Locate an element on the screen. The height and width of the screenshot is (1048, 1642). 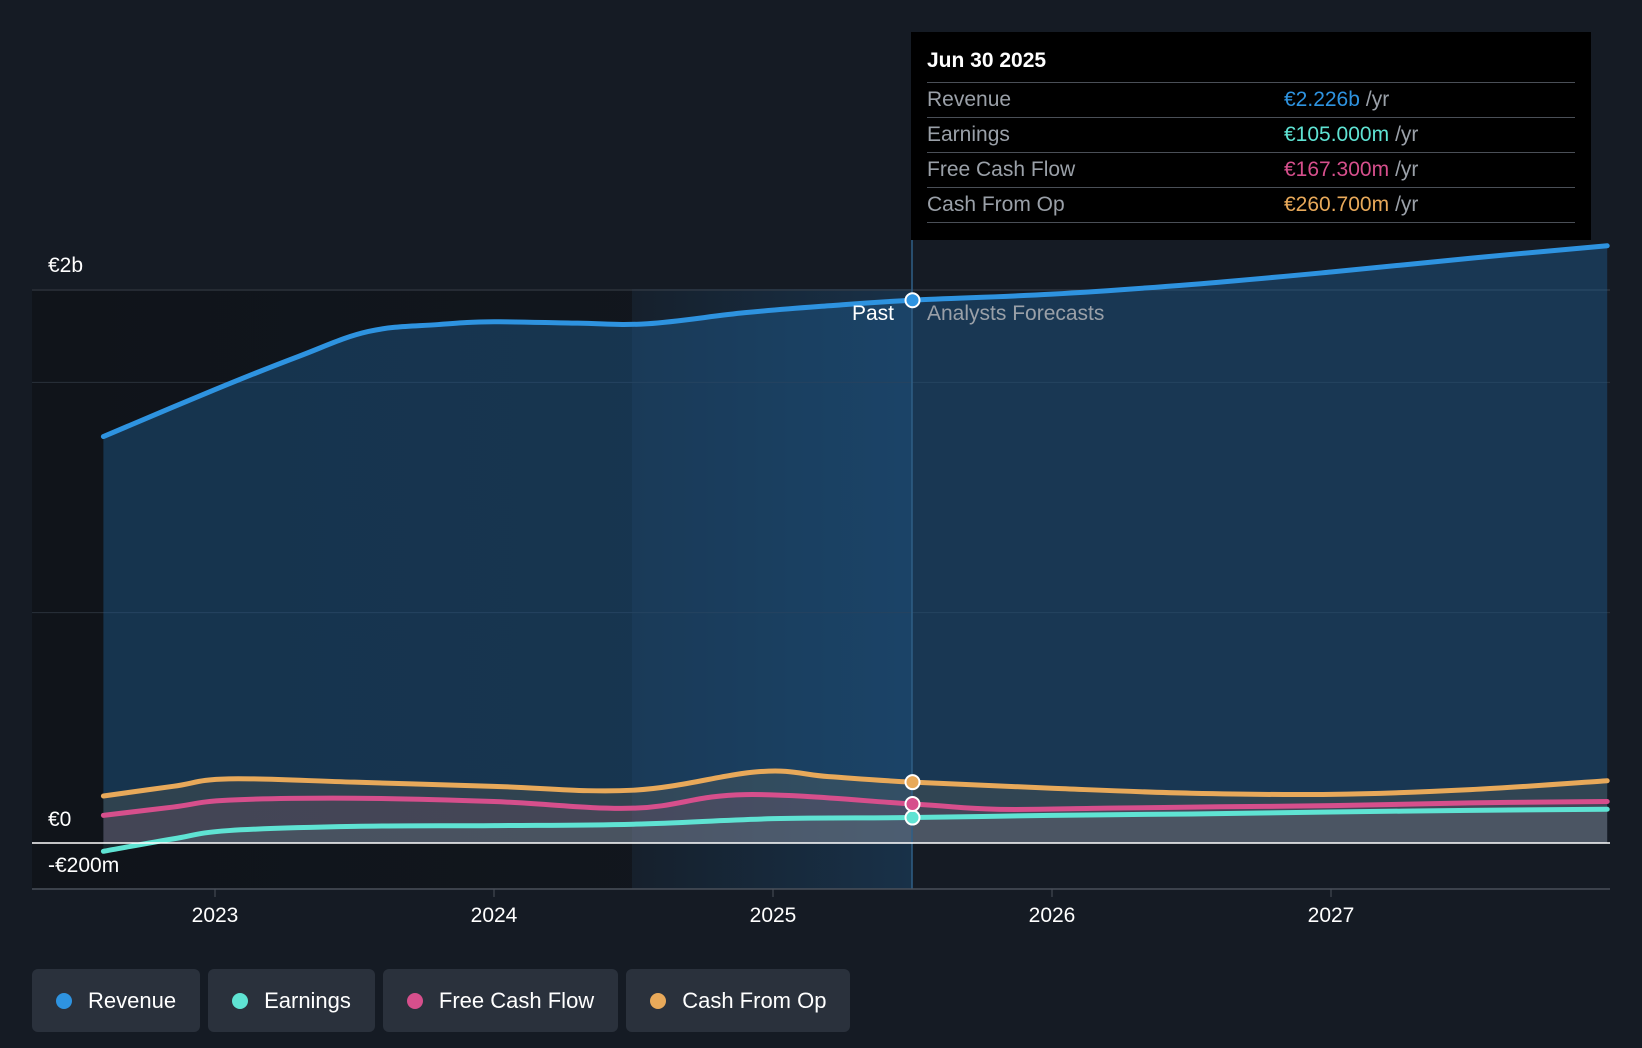
line-earnings is located at coordinates (855, 830).